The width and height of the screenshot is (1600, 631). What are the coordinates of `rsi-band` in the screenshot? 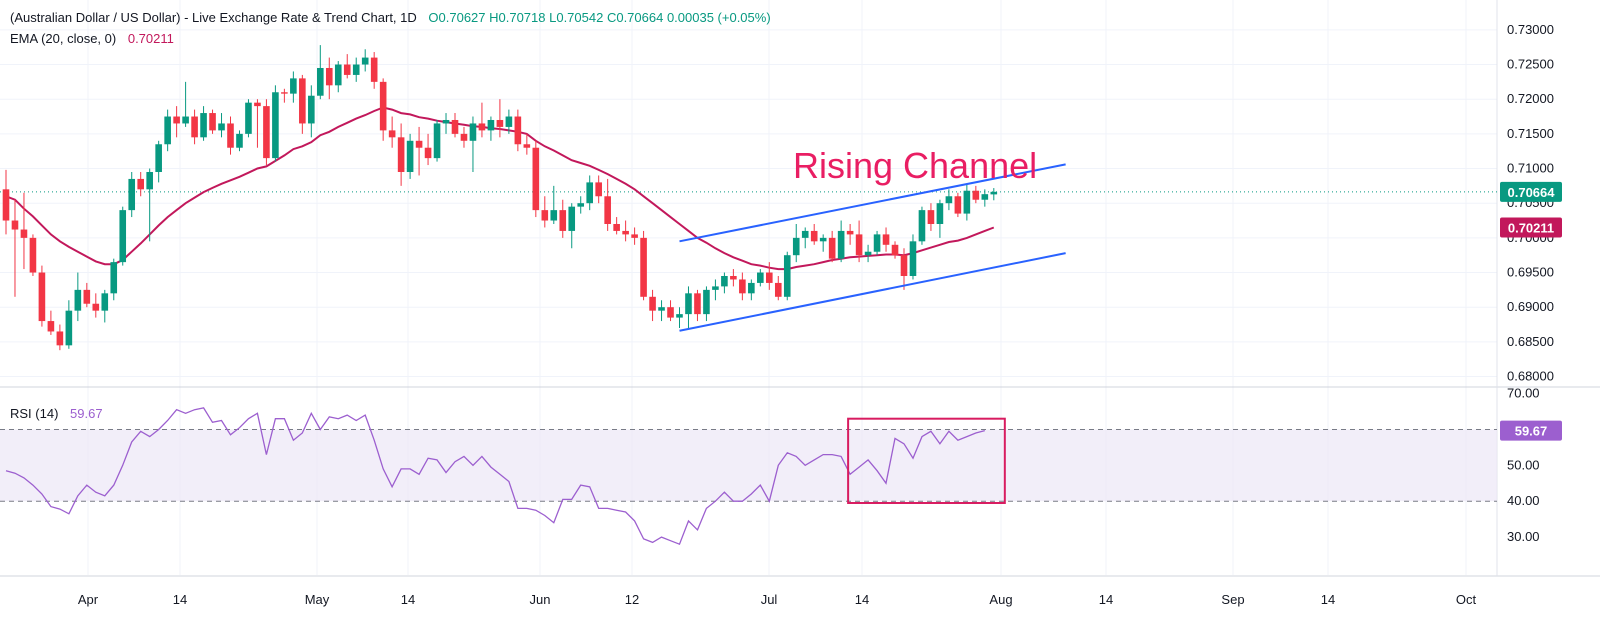 It's located at (748, 465).